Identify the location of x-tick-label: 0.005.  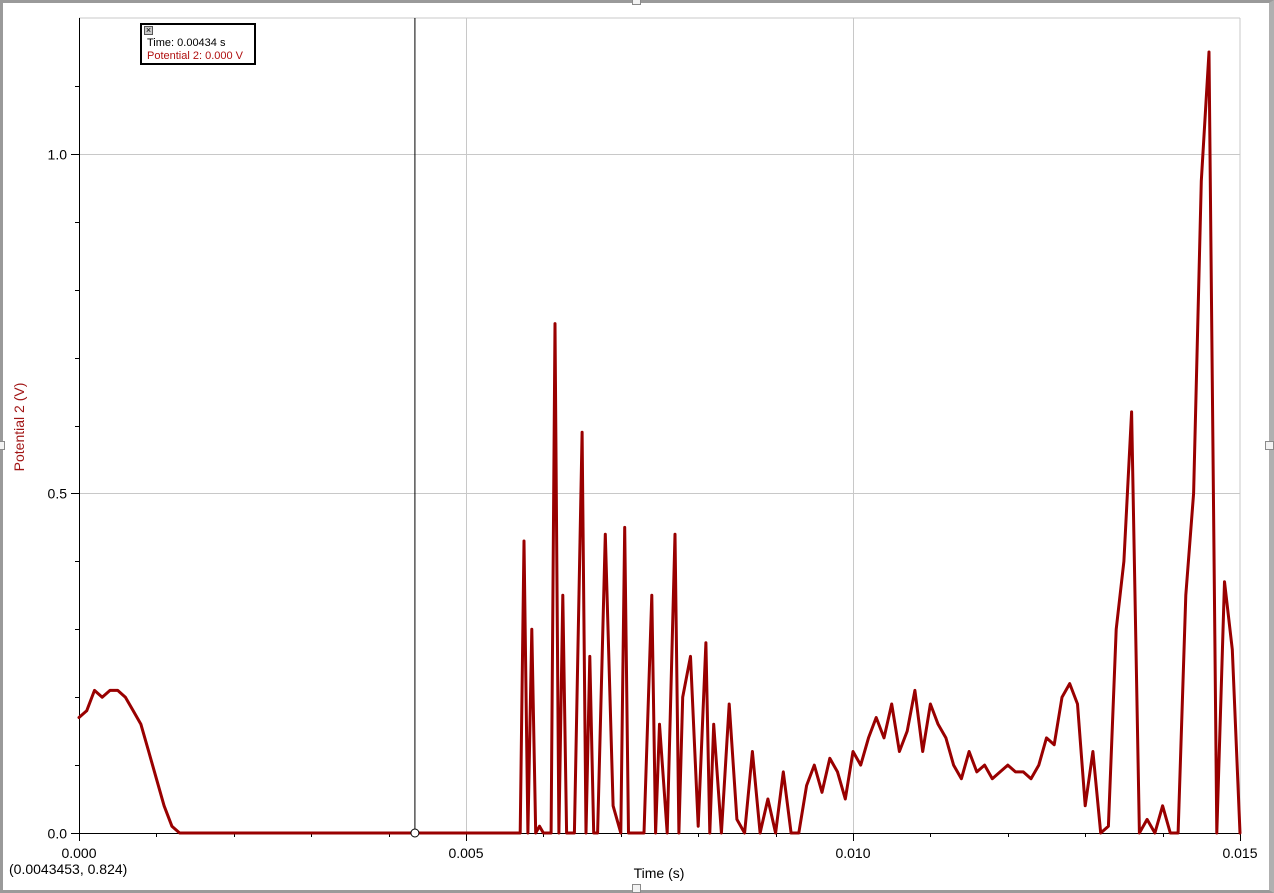
(465, 853).